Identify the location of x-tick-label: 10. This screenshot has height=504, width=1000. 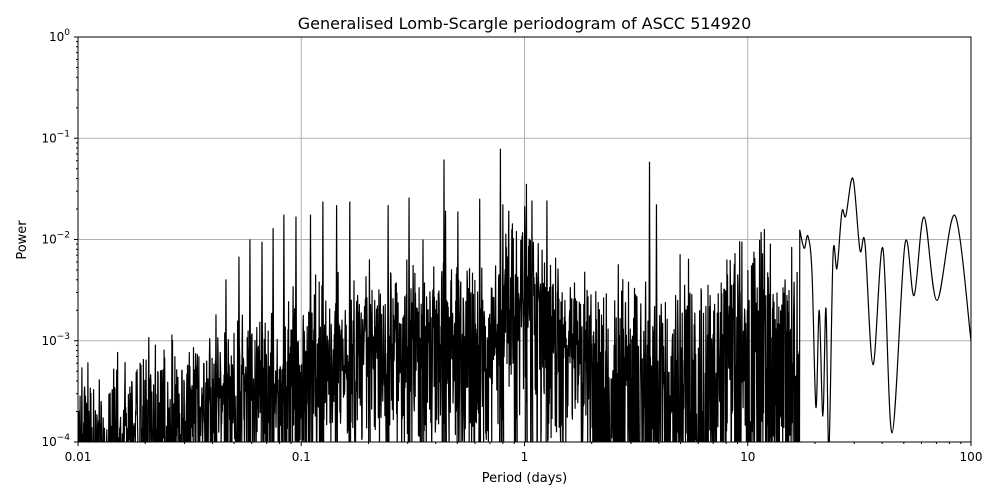
(747, 457).